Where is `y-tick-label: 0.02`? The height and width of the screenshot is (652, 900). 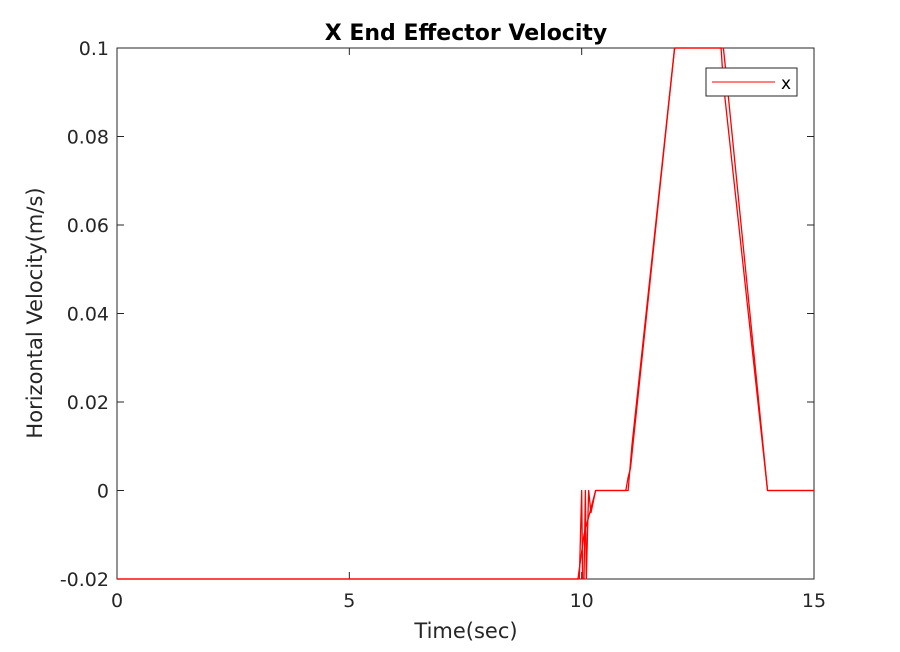 y-tick-label: 0.02 is located at coordinates (88, 403).